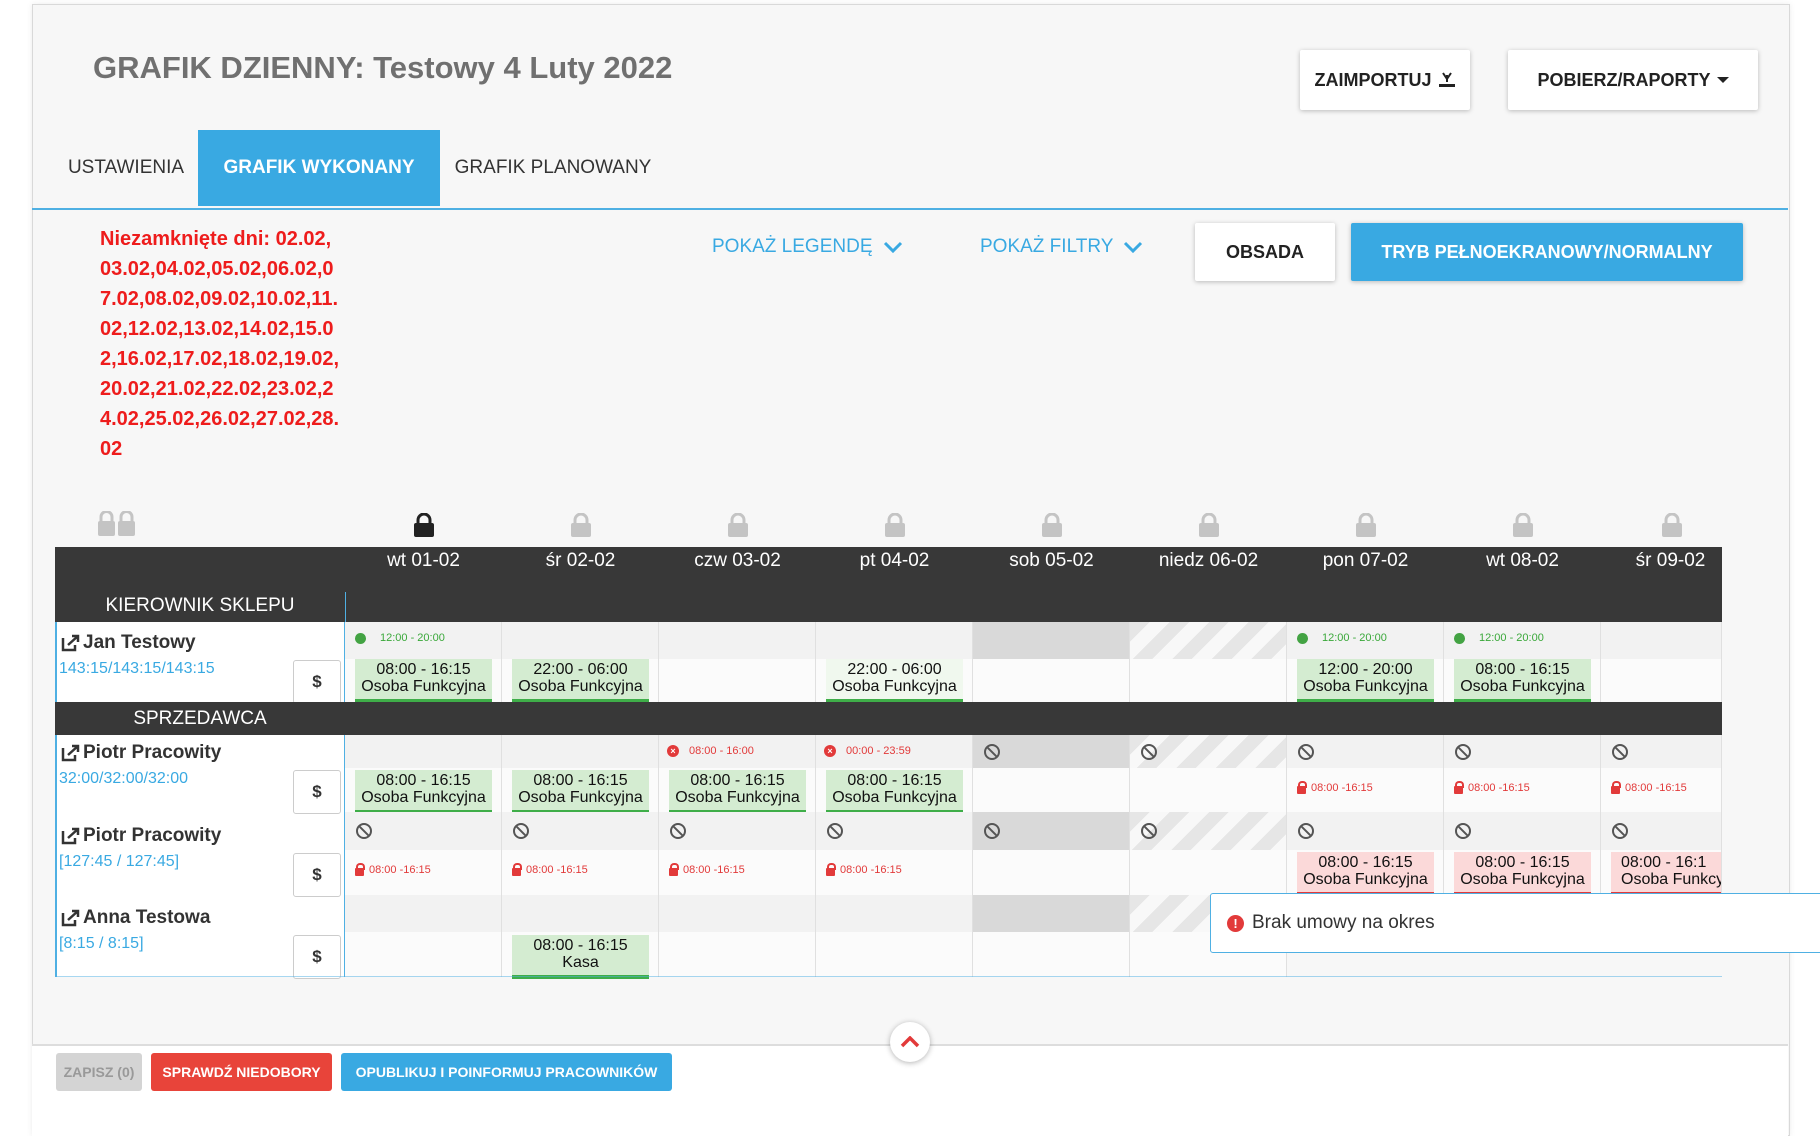  Describe the element at coordinates (506, 1072) in the screenshot. I see `publish-button: OPUBLIKUJ I POINFORMUJ PRACOWNIKÓW` at that location.